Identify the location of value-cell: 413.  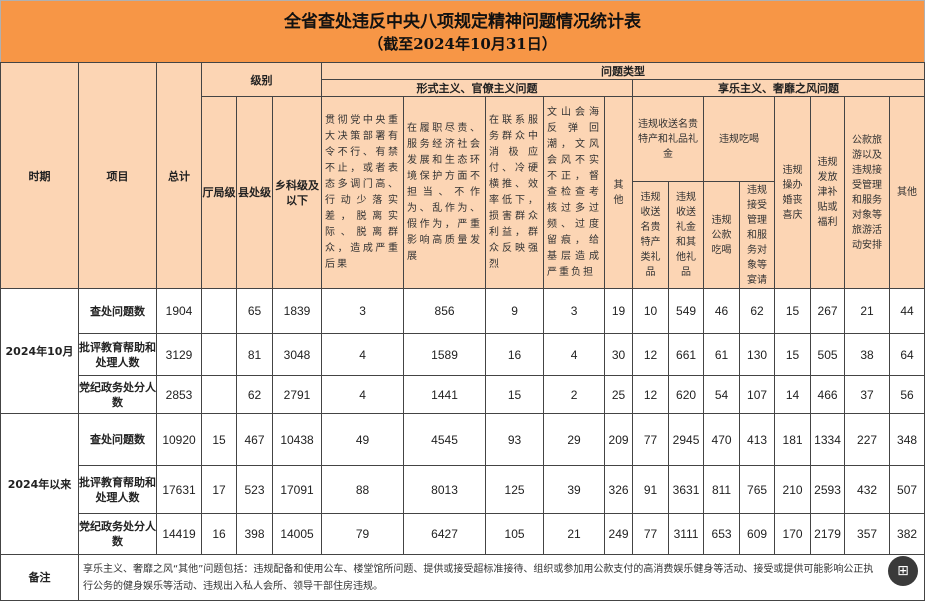
(757, 439).